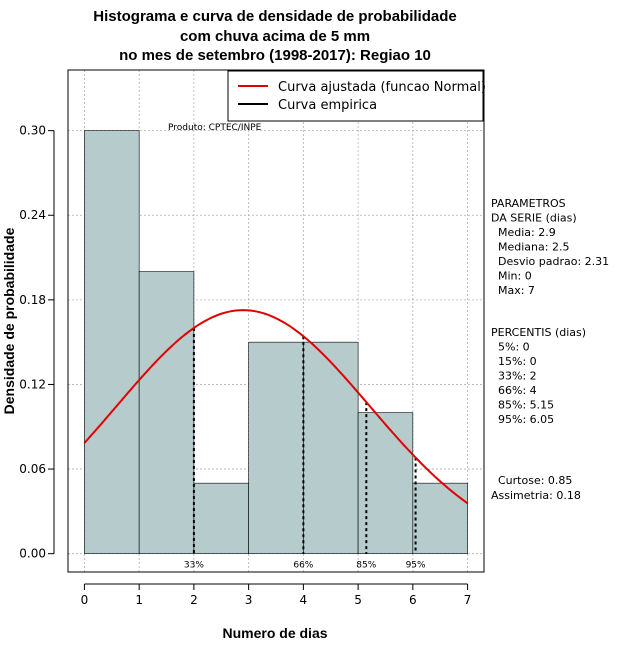 This screenshot has height=660, width=640. I want to click on parametros-line-3: Mediana: 2.5, so click(530, 247).